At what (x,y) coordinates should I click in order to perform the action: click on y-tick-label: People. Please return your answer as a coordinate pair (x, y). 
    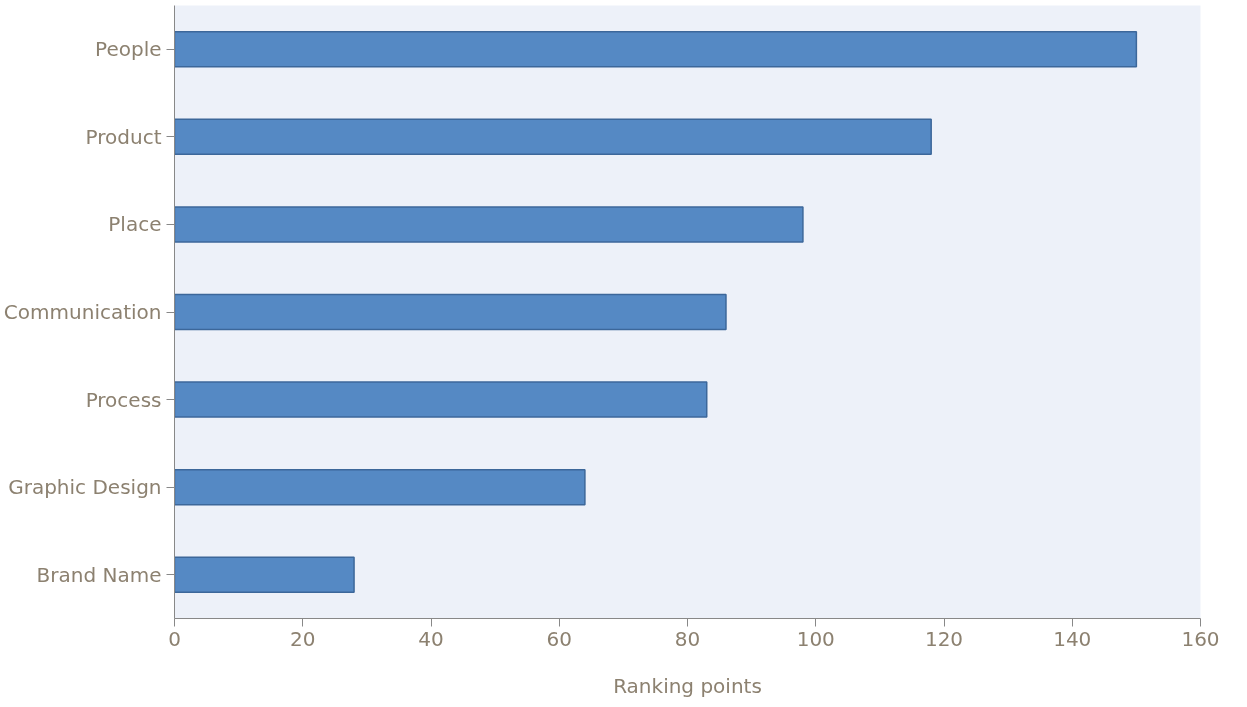
    Looking at the image, I should click on (128, 49).